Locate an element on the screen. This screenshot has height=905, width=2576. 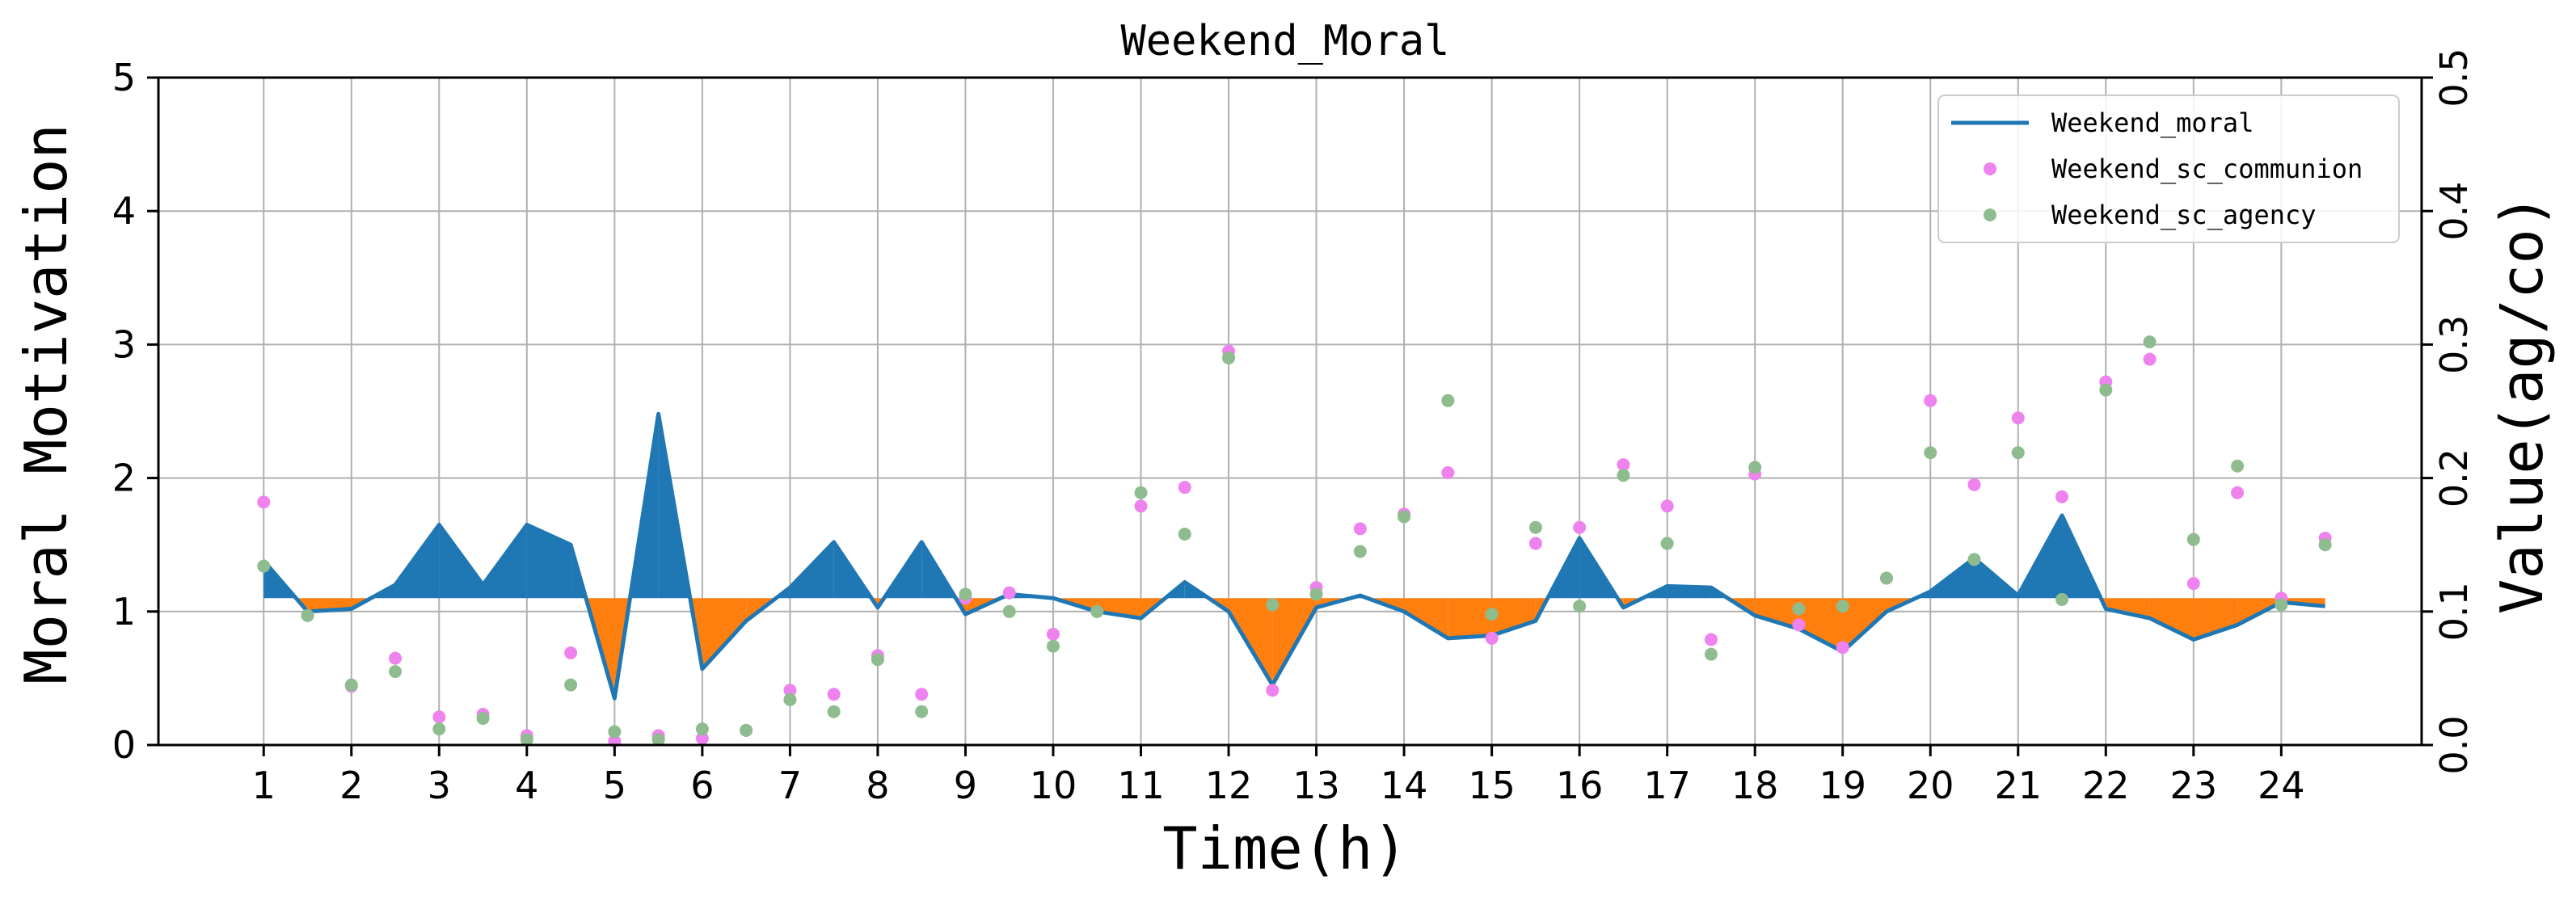
y-axis-right-label: Value(ag/co) is located at coordinates (2522, 404).